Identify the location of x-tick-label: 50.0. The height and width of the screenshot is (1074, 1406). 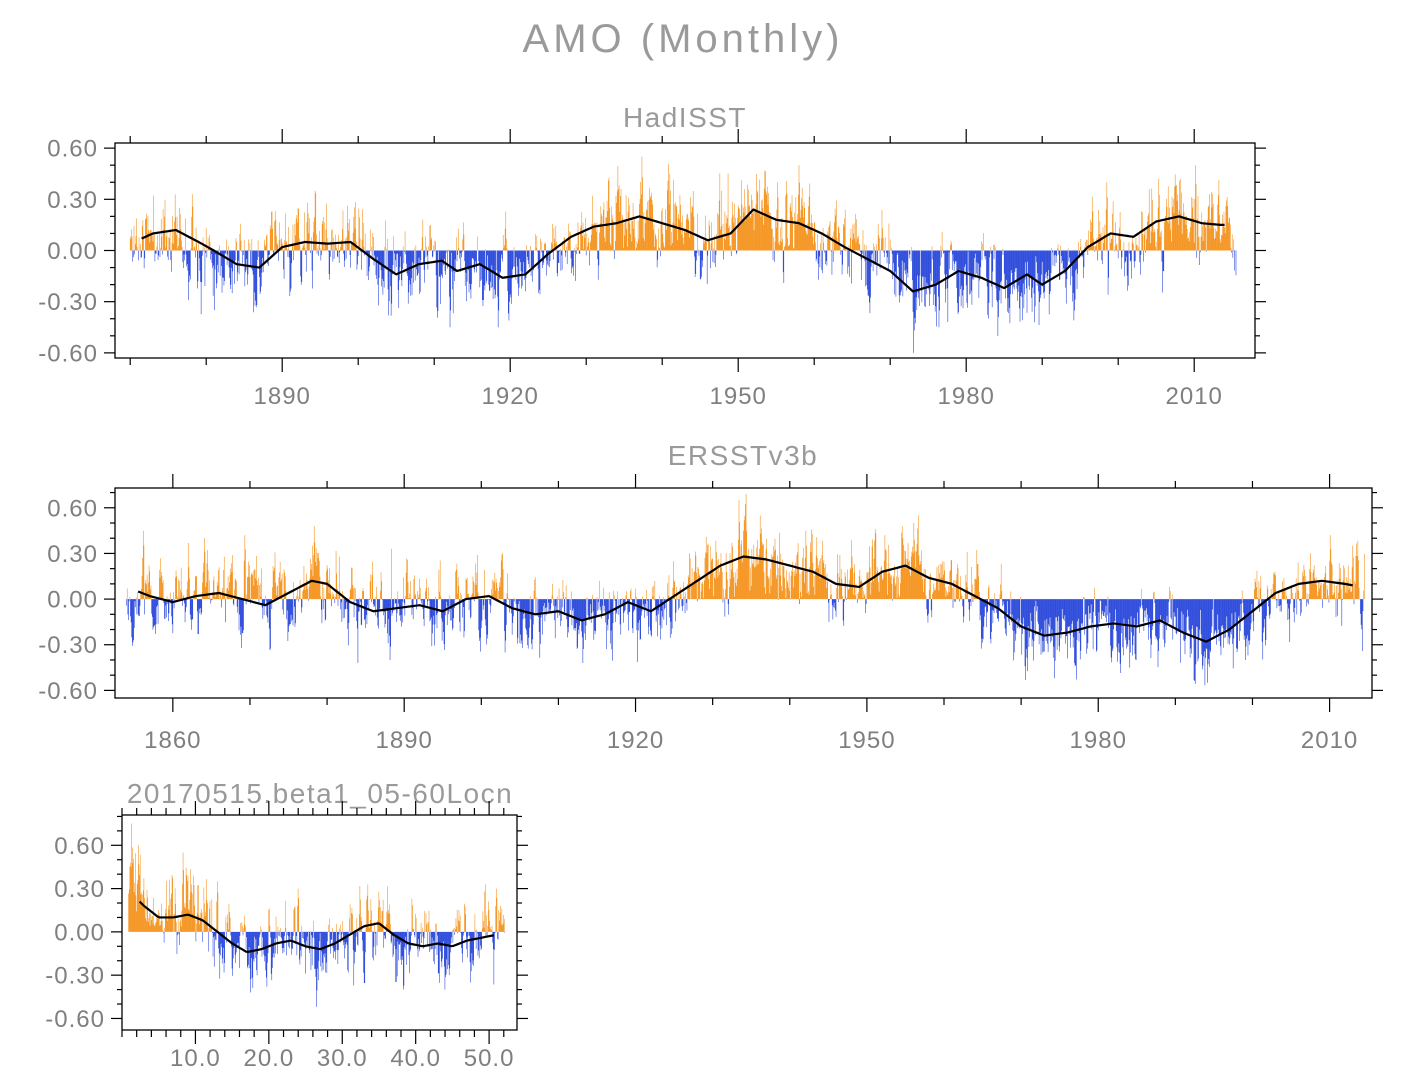
(489, 1058).